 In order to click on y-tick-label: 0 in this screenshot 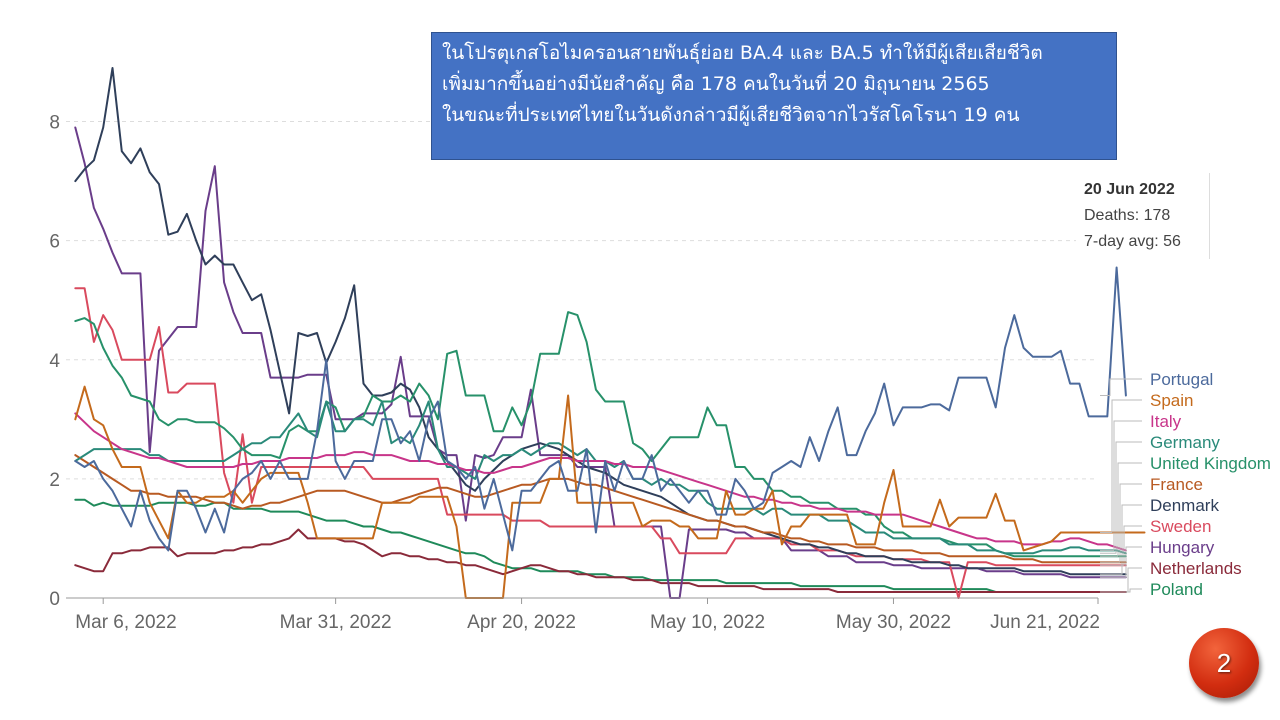, I will do `click(54, 599)`.